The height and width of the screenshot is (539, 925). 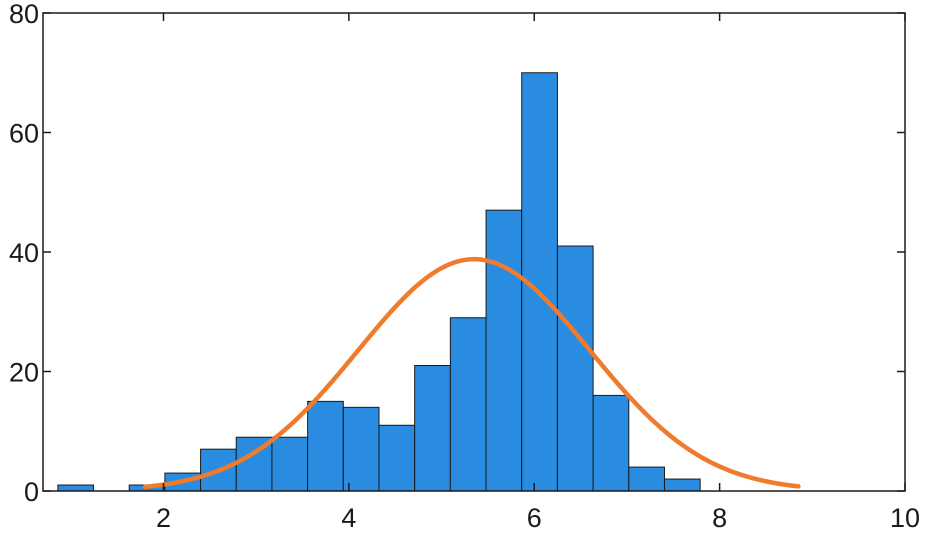 I want to click on y-tick-label: 0, so click(x=31, y=492).